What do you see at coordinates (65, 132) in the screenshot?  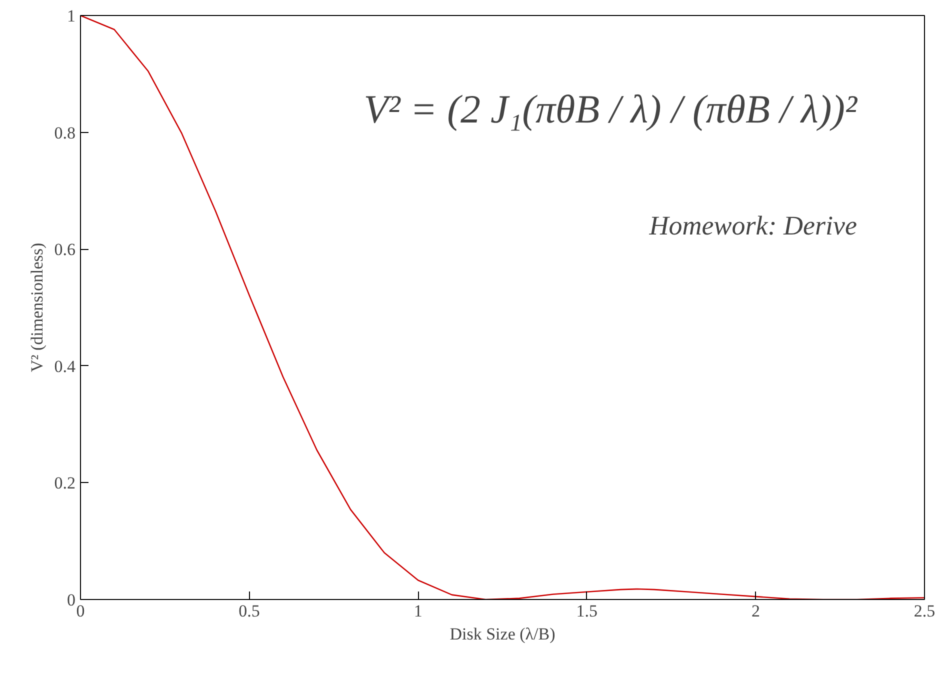 I see `y-tick-label: 0.8` at bounding box center [65, 132].